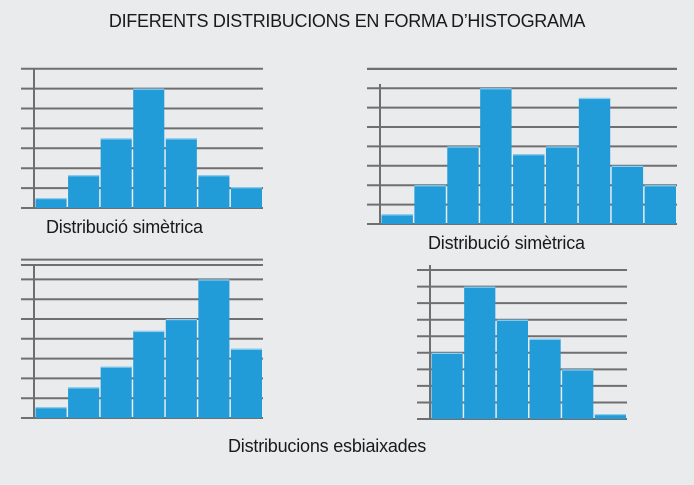  What do you see at coordinates (124, 227) in the screenshot?
I see `caption-symmetric-unimodal: Distribució simètrica` at bounding box center [124, 227].